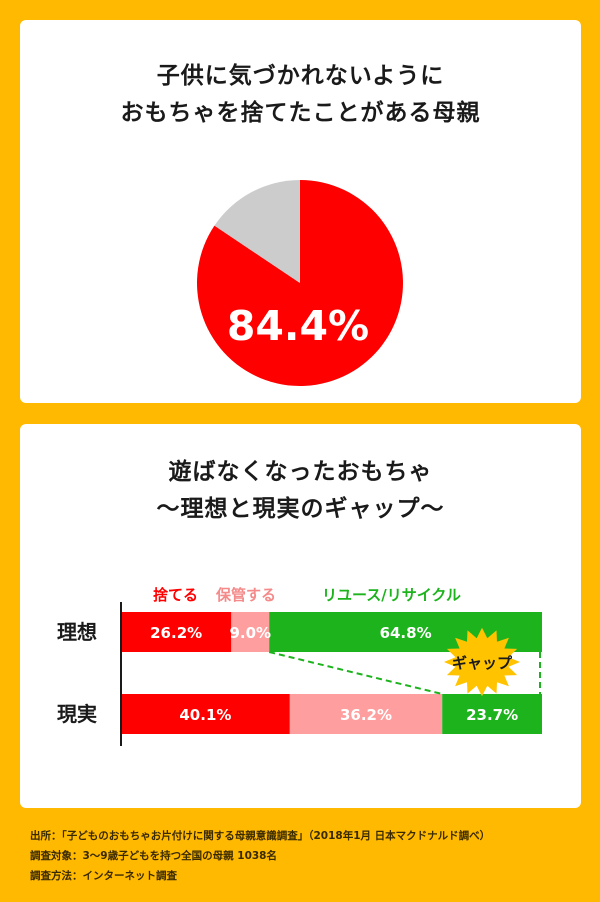 Image resolution: width=600 pixels, height=902 pixels. What do you see at coordinates (300, 113) in the screenshot?
I see `pie-title-line-2: おもちゃを捨てたことがある母親` at bounding box center [300, 113].